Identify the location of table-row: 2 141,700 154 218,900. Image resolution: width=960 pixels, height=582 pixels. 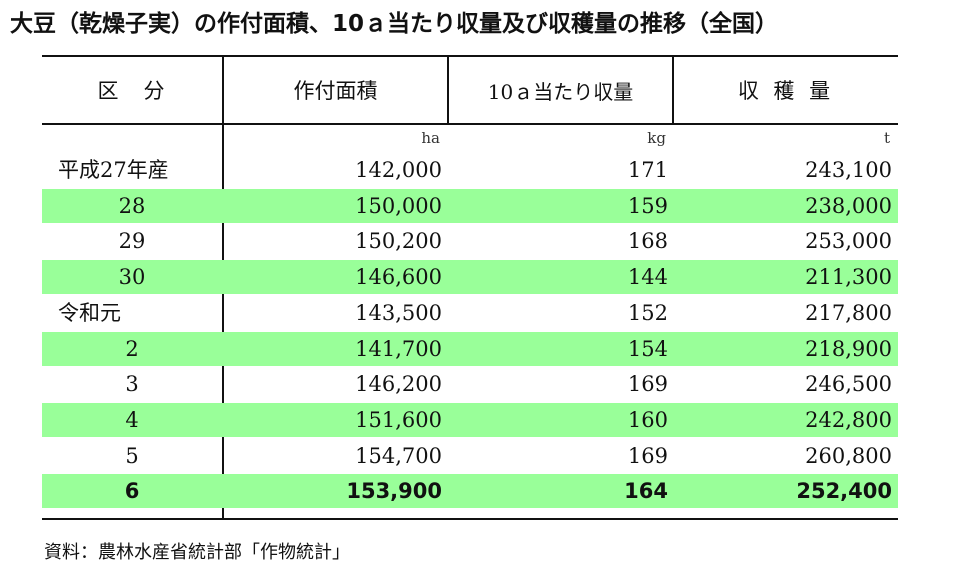
(470, 348).